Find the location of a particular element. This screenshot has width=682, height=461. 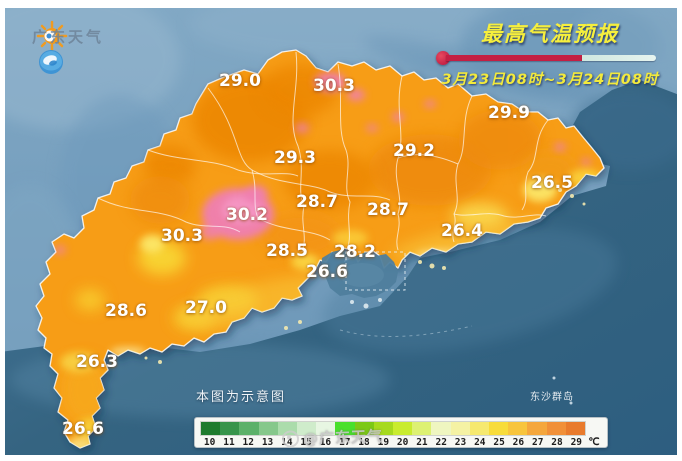

estuary-texture is located at coordinates (362, 275).